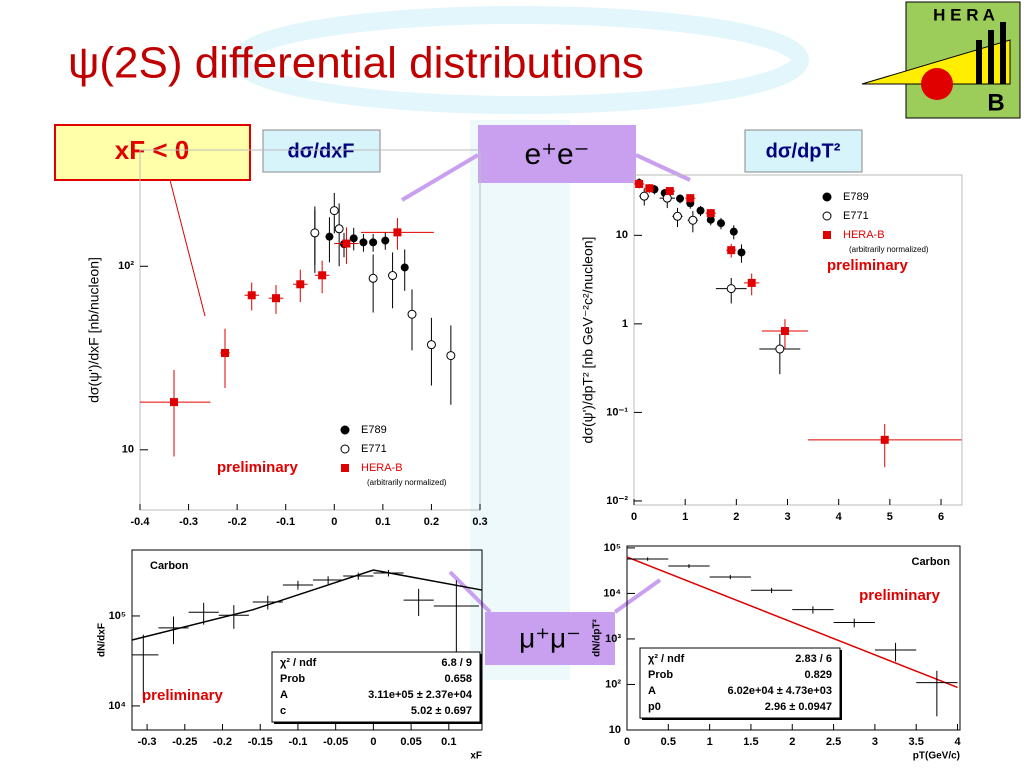 This screenshot has height=768, width=1024. Describe the element at coordinates (102, 640) in the screenshot. I see `y-axis-label: dN/dxF` at that location.